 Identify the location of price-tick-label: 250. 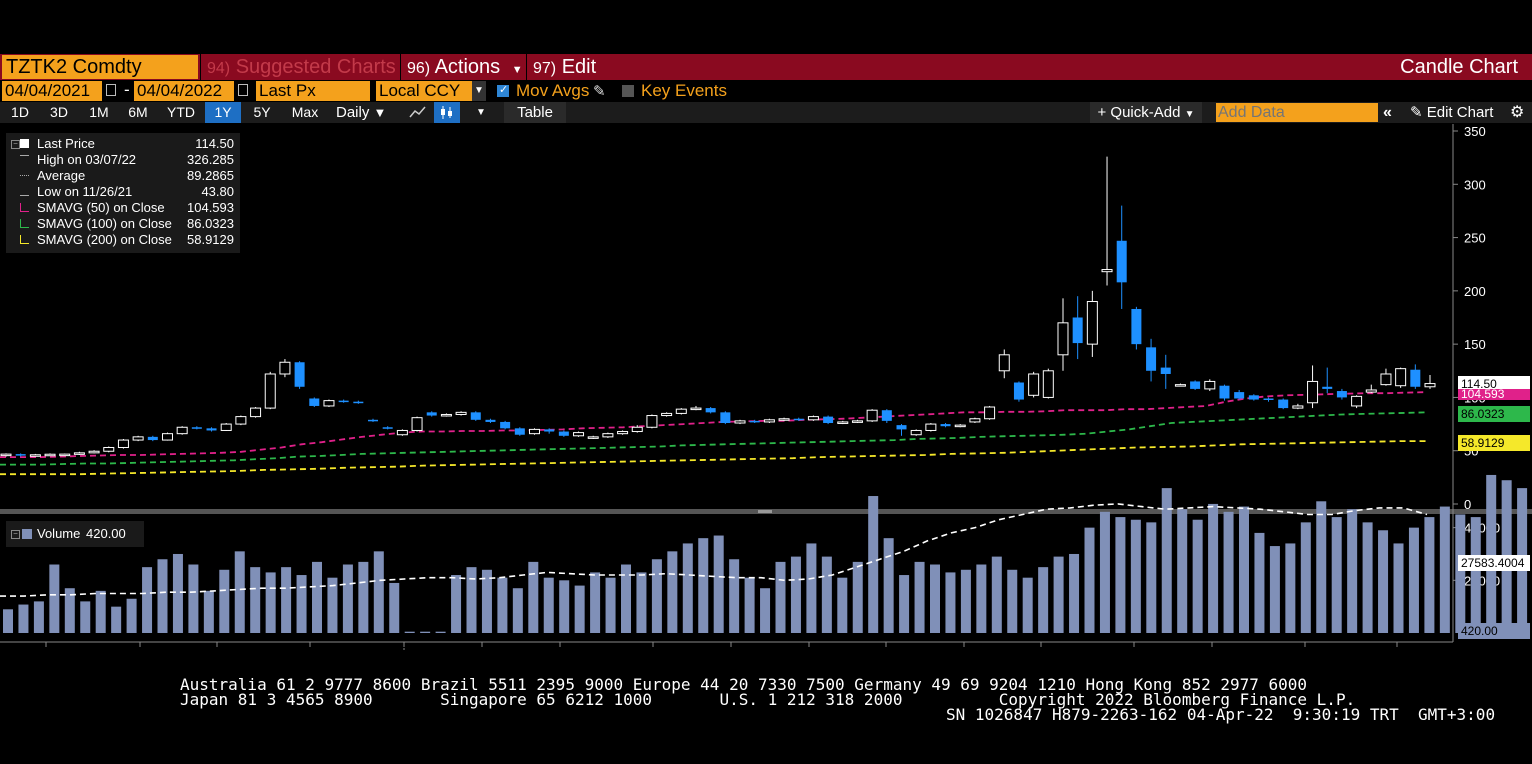
(1475, 238).